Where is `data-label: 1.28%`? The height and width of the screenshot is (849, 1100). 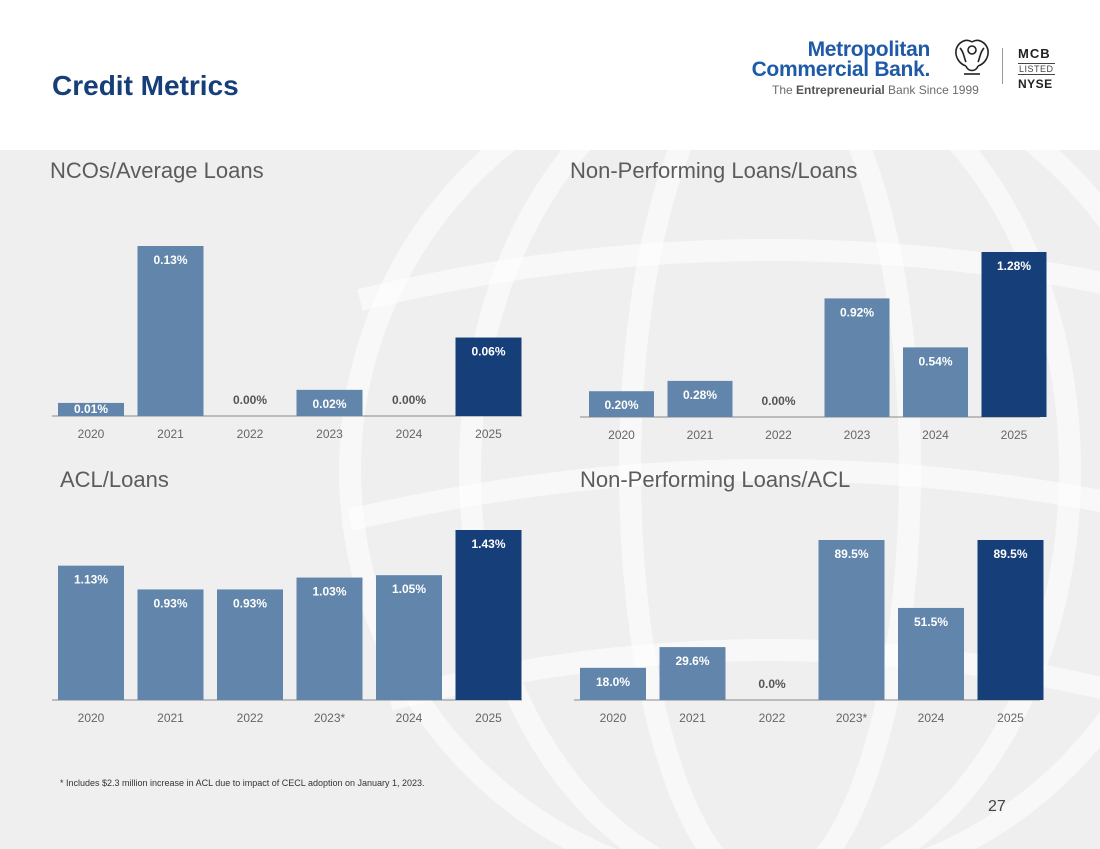 data-label: 1.28% is located at coordinates (1014, 266).